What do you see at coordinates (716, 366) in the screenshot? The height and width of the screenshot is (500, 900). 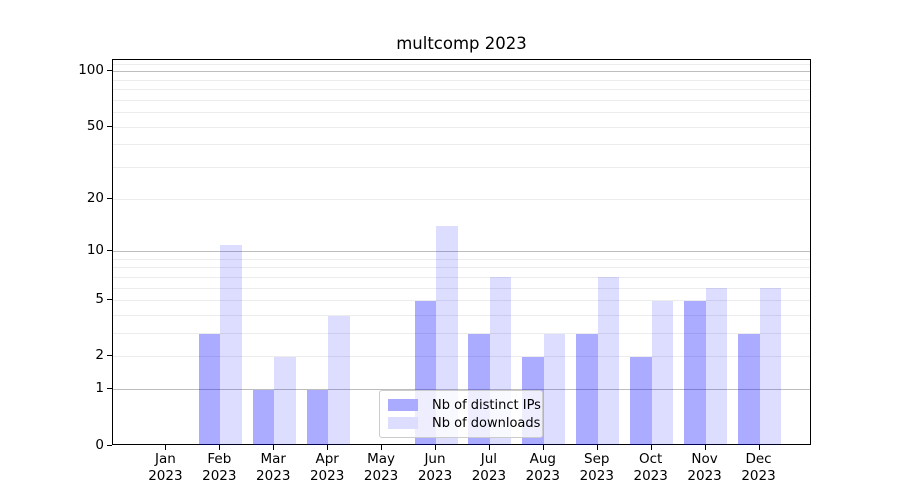 I see `bar-downloads-nov` at bounding box center [716, 366].